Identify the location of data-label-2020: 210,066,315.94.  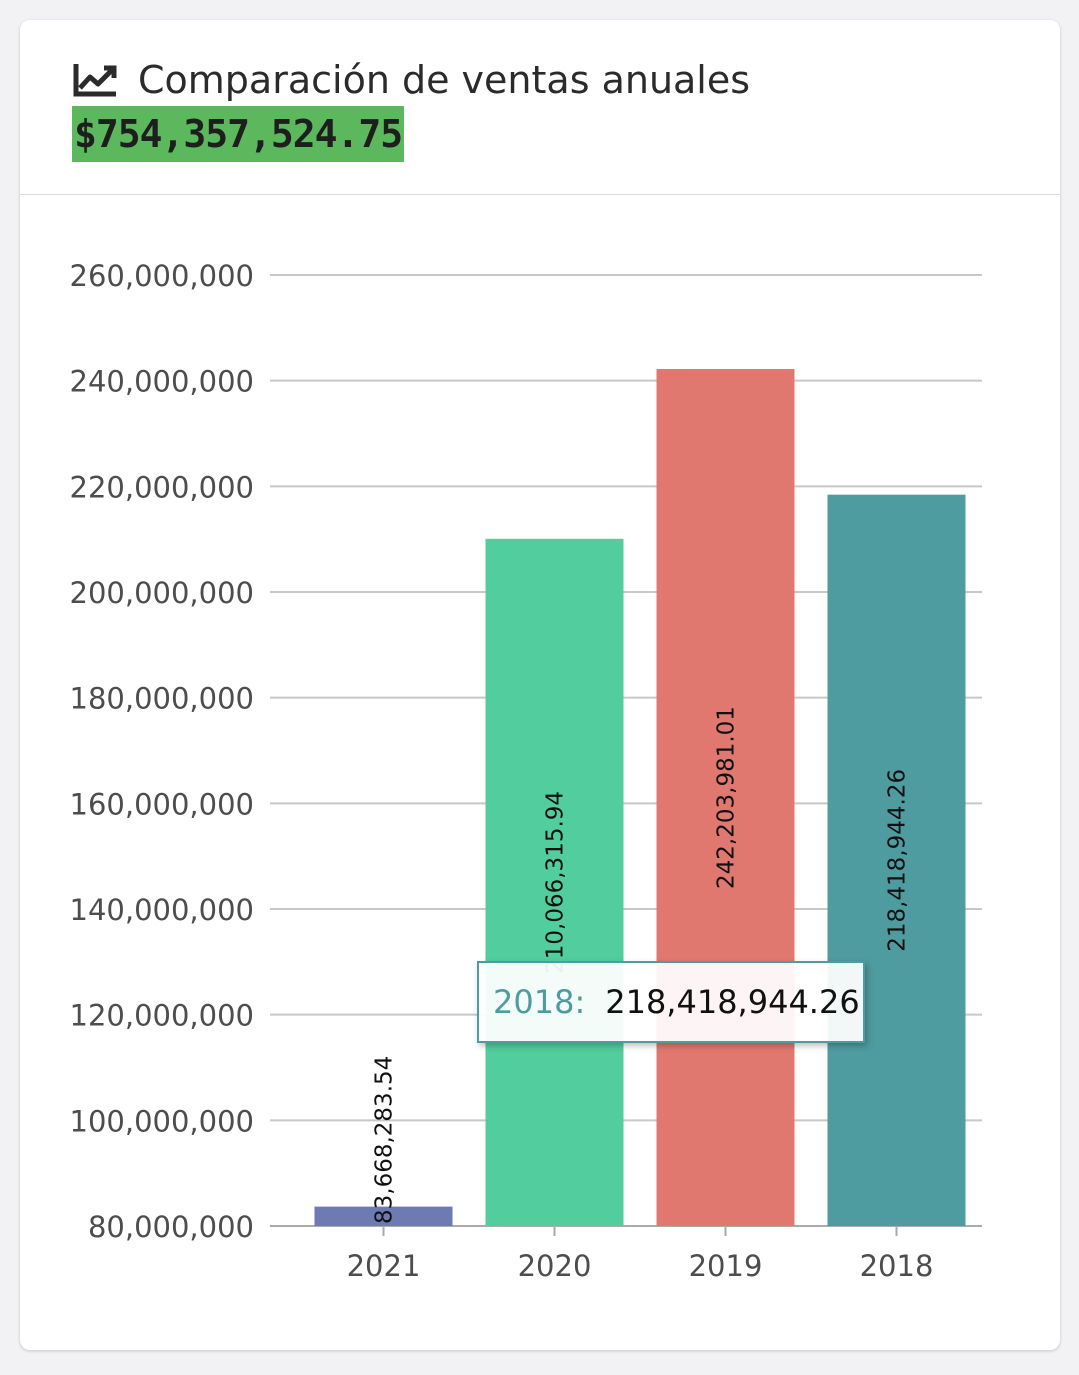
(556, 882).